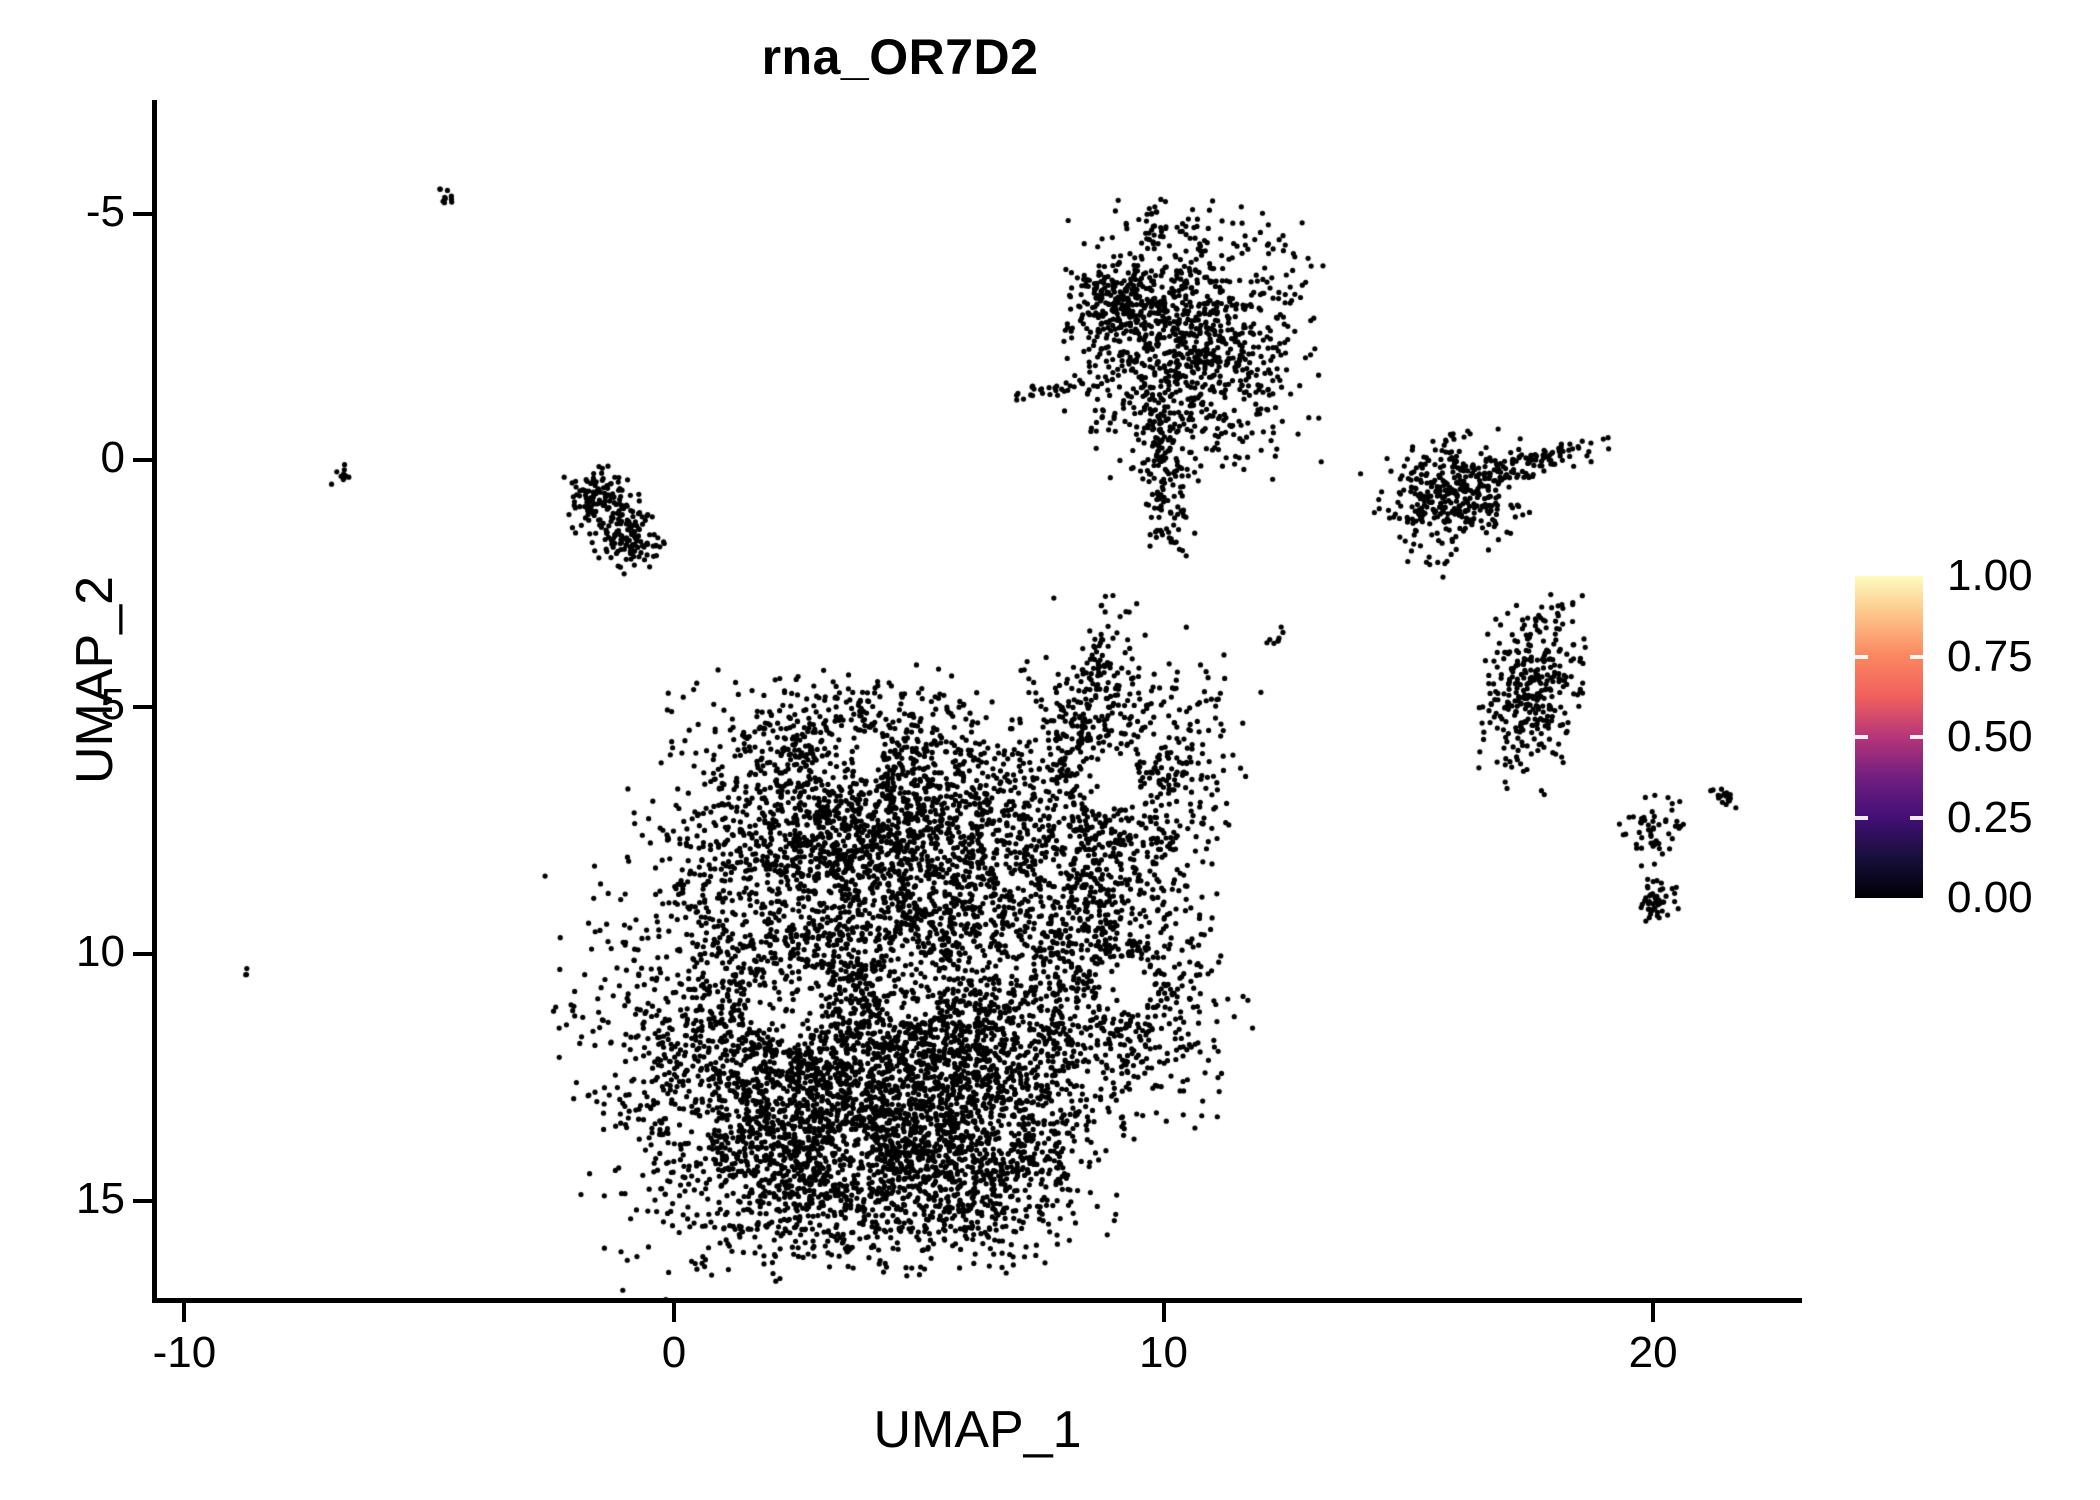 This screenshot has width=2100, height=1500. I want to click on colorbar-tick-label: 0.75, so click(1990, 656).